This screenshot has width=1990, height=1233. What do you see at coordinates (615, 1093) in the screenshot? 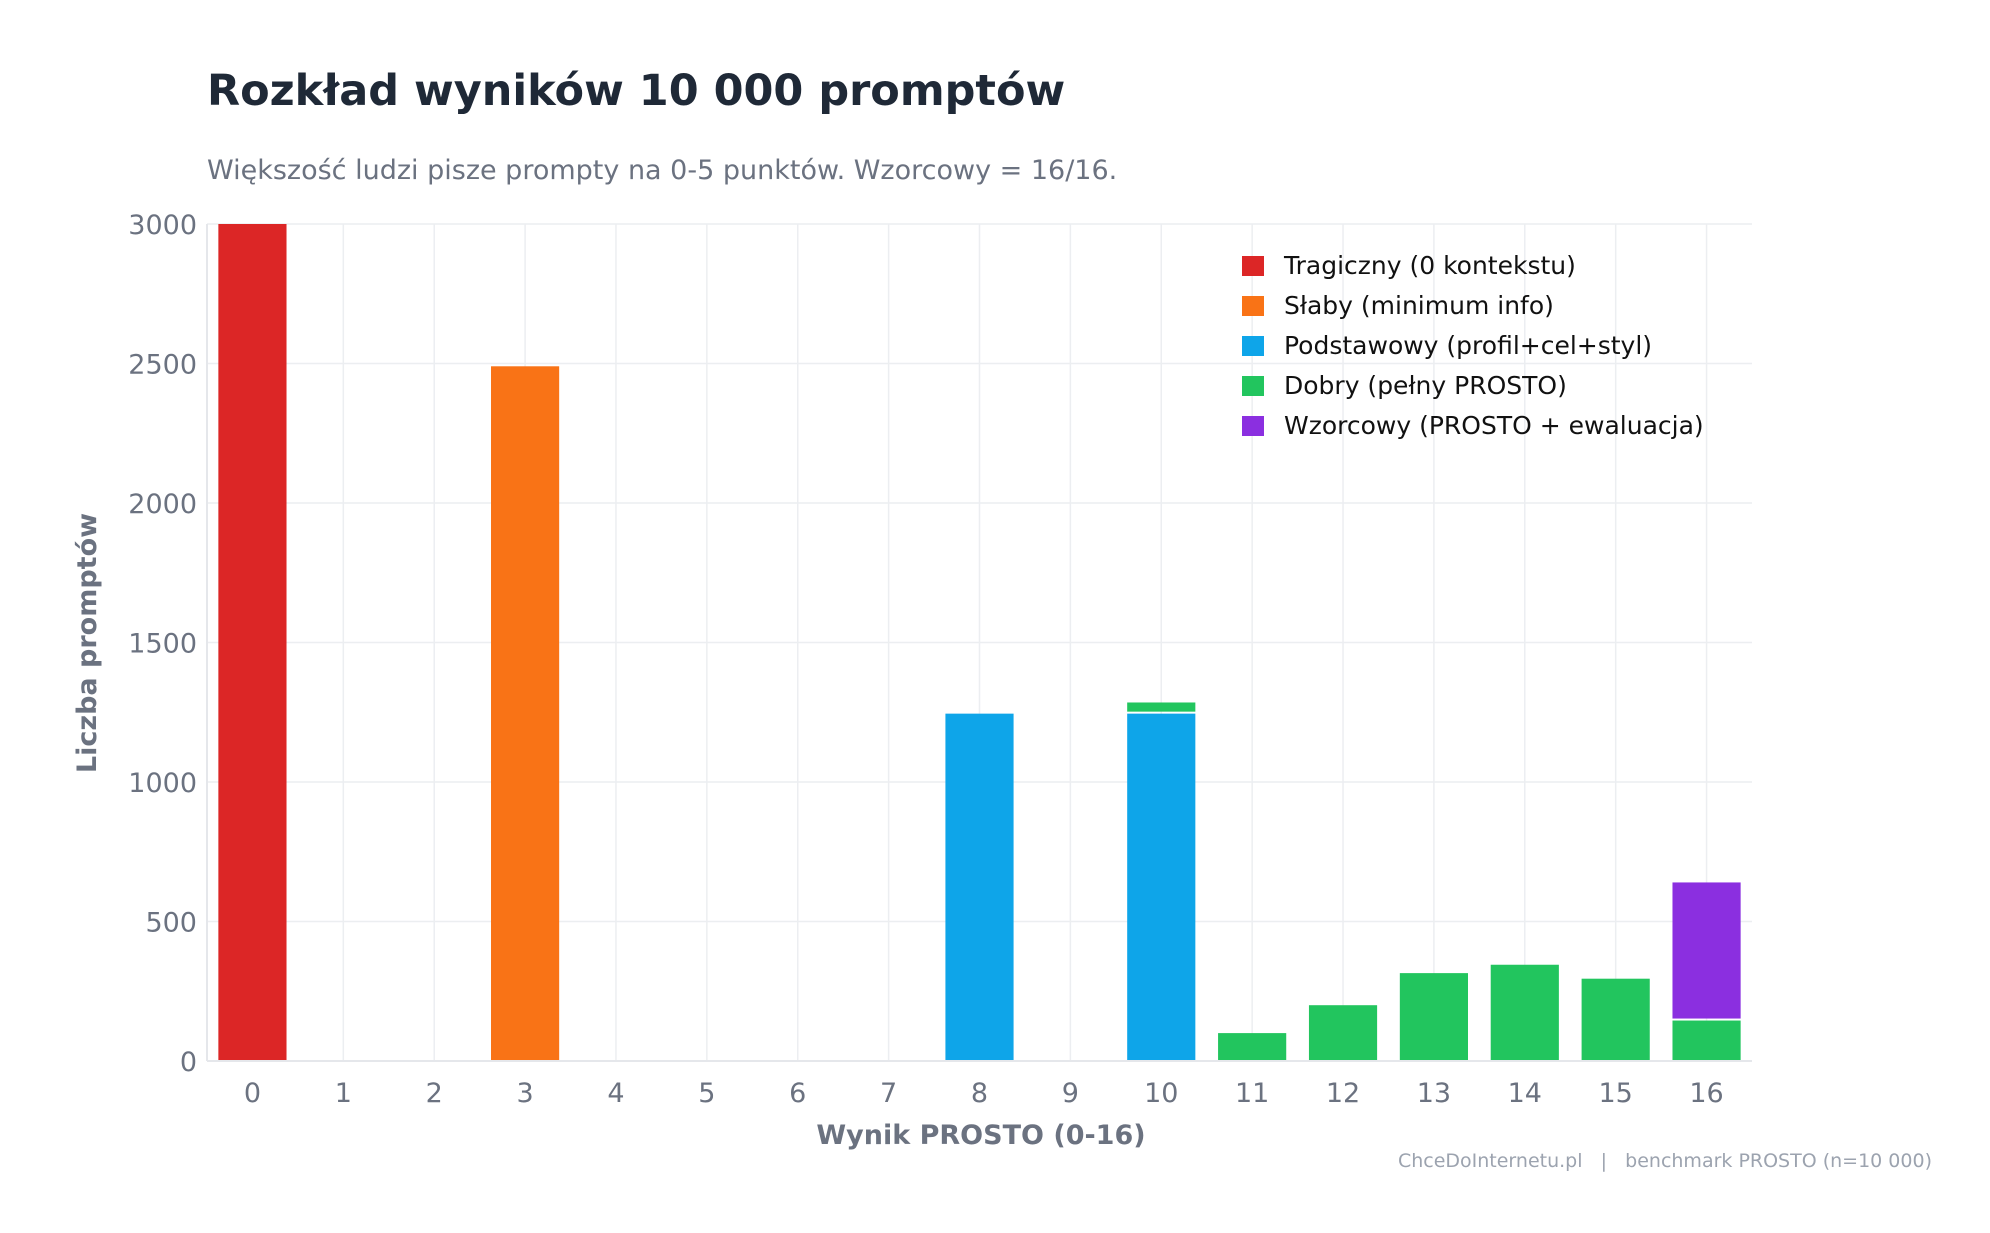
I see `x-tick-label-4: 4` at bounding box center [615, 1093].